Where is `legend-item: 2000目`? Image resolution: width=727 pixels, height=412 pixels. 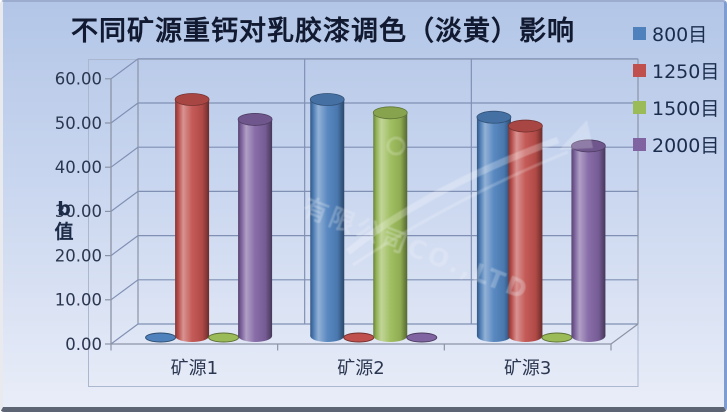
legend-item: 2000目 is located at coordinates (678, 144).